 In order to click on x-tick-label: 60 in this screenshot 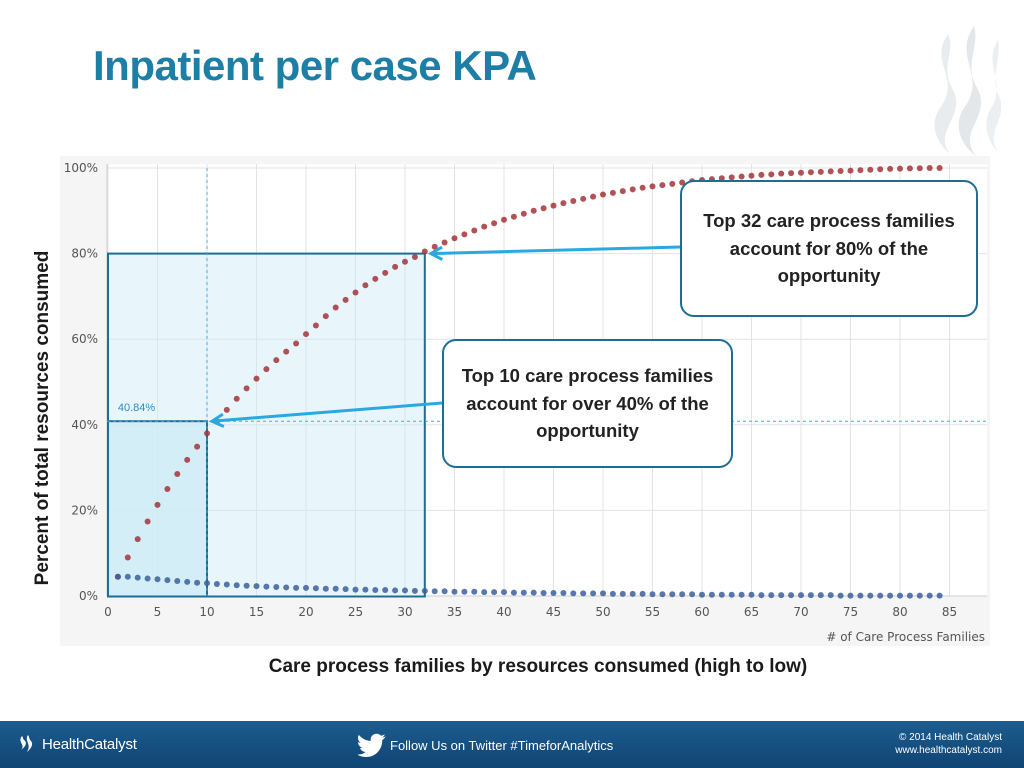, I will do `click(701, 612)`.